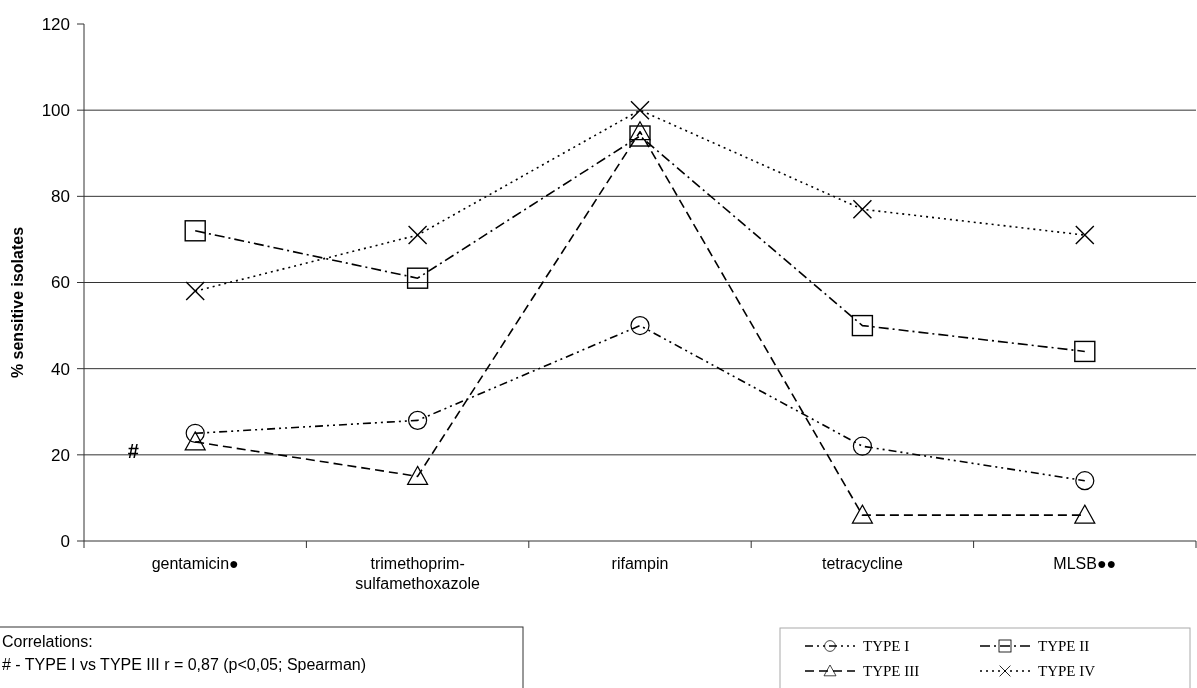 Image resolution: width=1197 pixels, height=688 pixels. What do you see at coordinates (1064, 646) in the screenshot?
I see `legend-label: TYPE II` at bounding box center [1064, 646].